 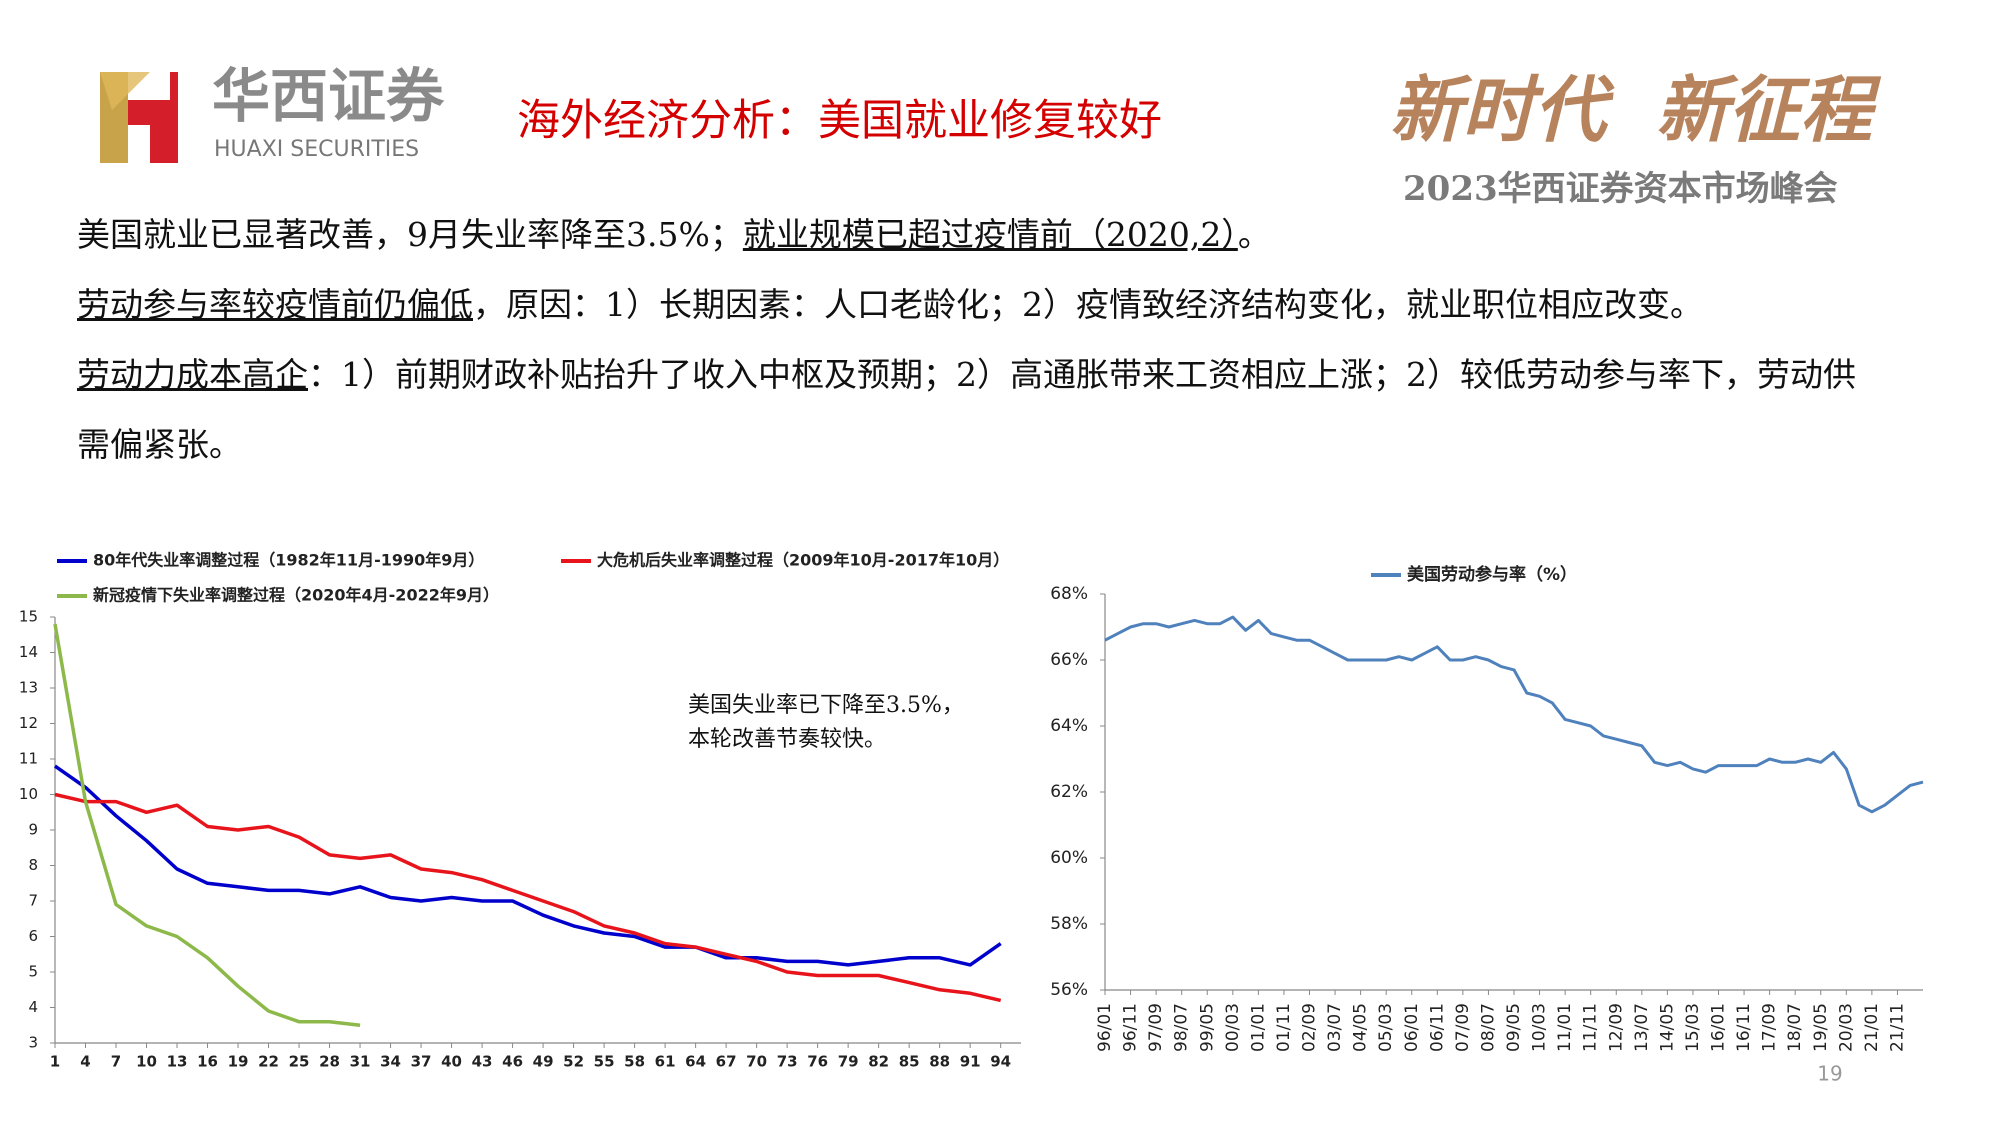 What do you see at coordinates (238, 1062) in the screenshot?
I see `x-tick-label: 19` at bounding box center [238, 1062].